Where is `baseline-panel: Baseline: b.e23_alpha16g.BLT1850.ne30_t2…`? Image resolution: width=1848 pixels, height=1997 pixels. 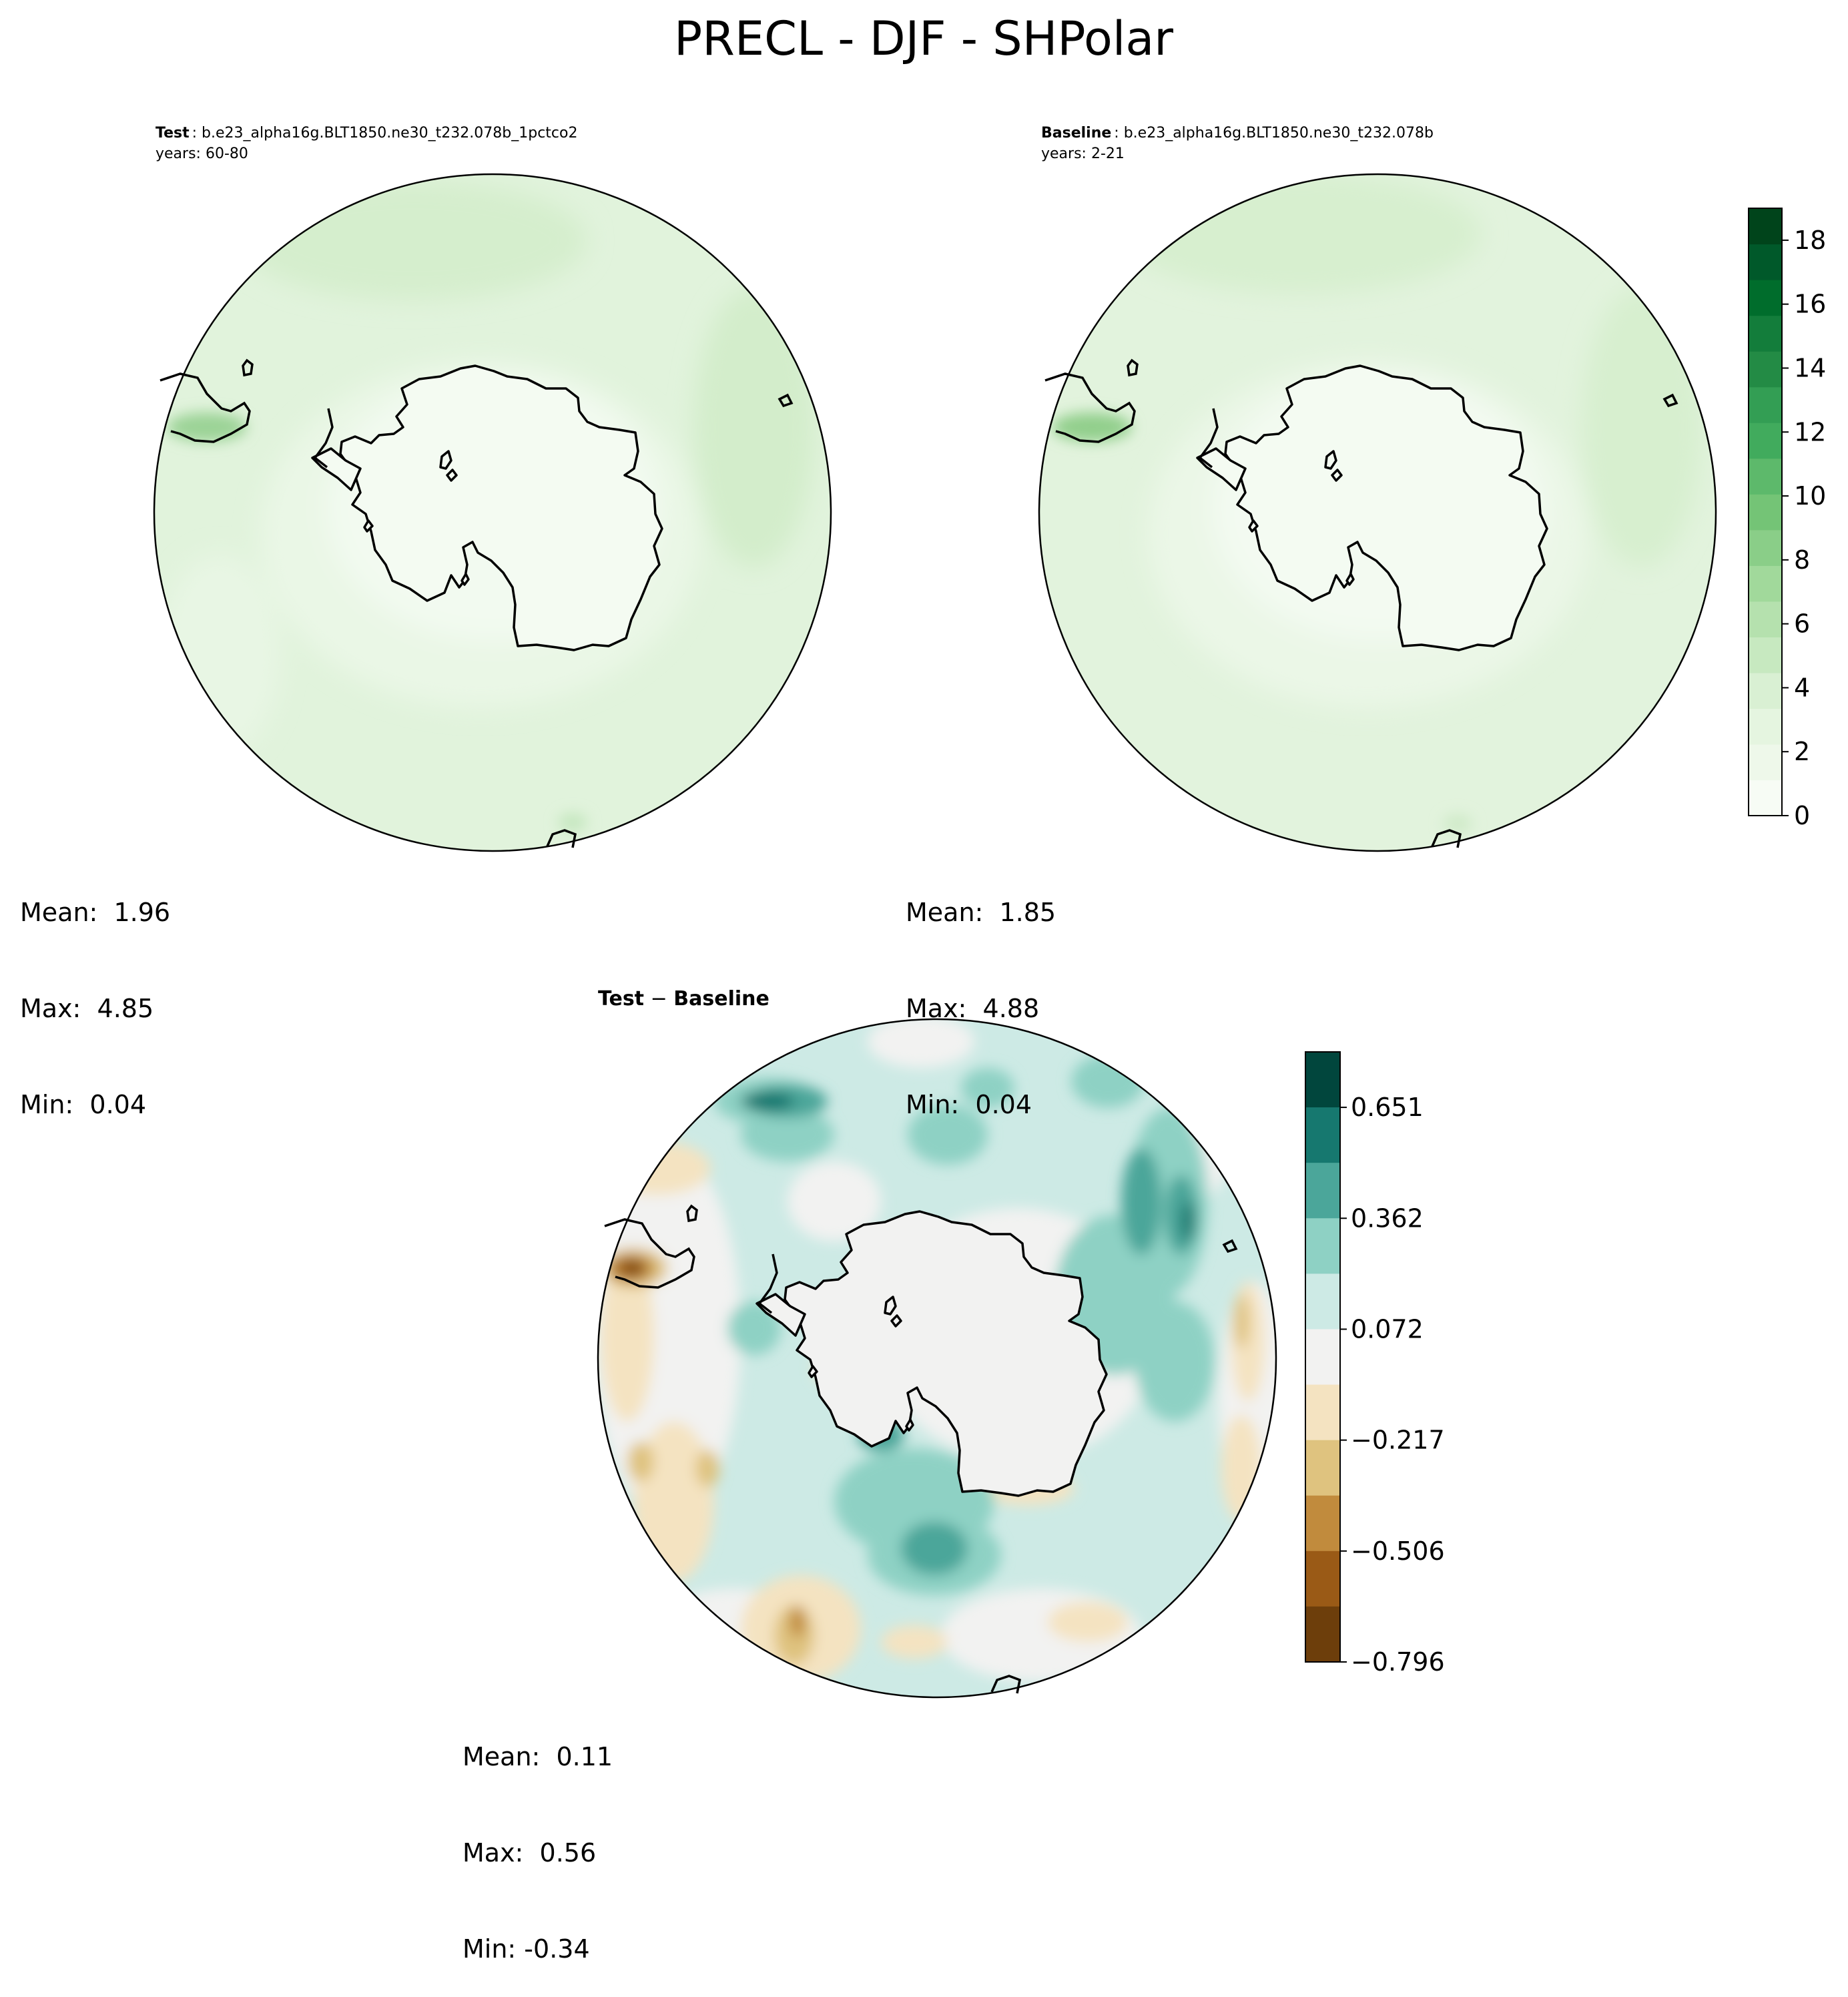
baseline-panel: Baseline: b.e23_alpha16g.BLT1850.ne30_t2… is located at coordinates (1377, 489).